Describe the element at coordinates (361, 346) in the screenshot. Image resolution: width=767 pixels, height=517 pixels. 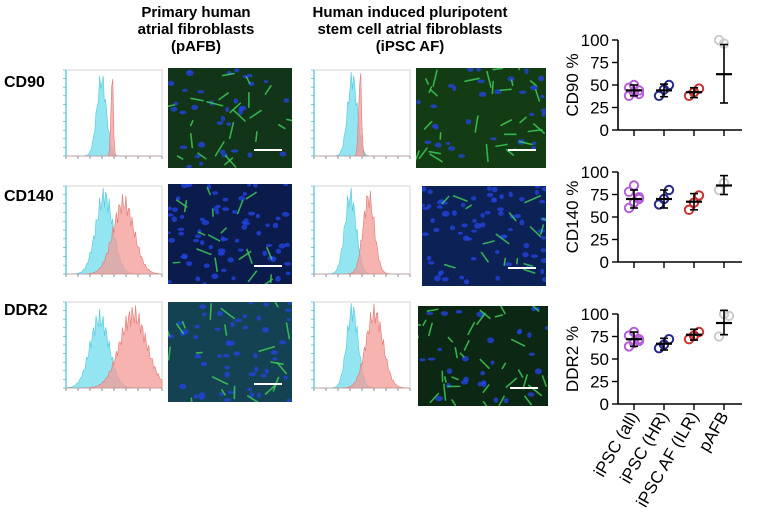
I see `histogram-ipsc-ddr2` at that location.